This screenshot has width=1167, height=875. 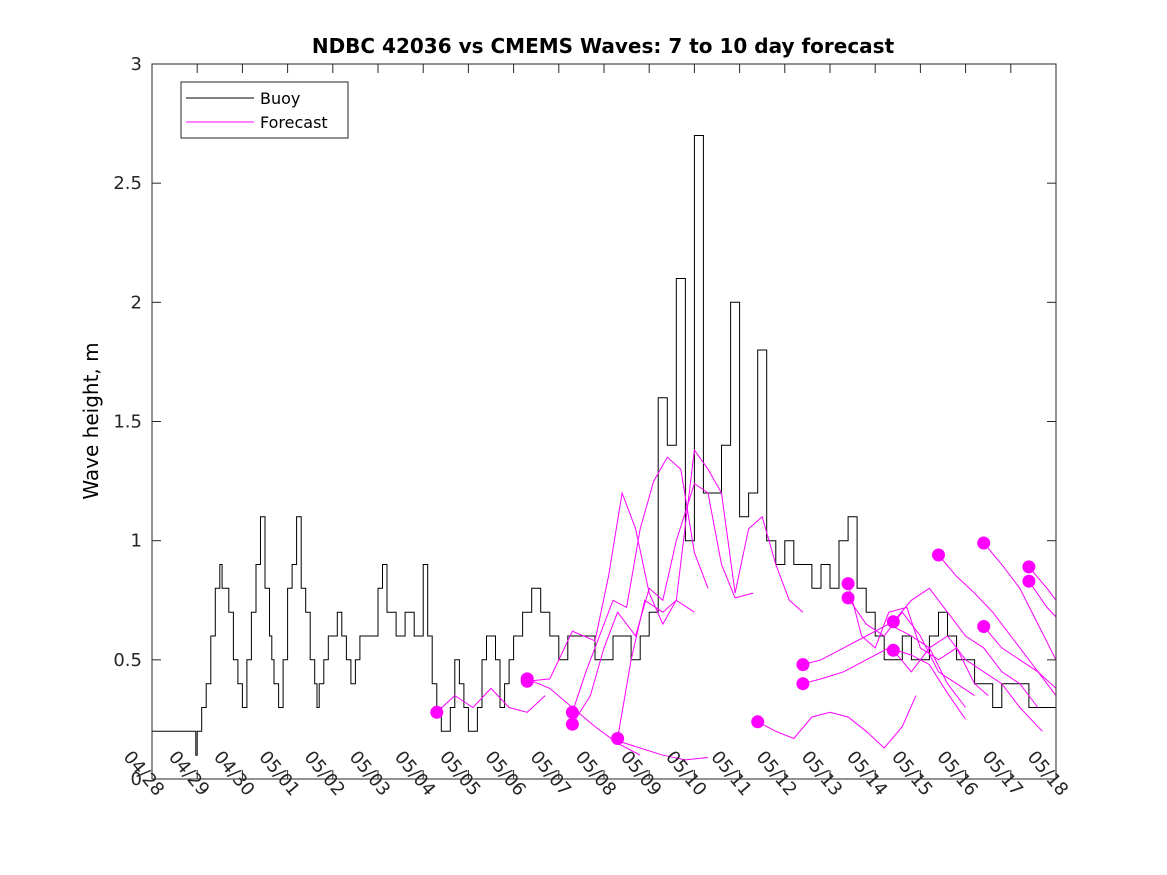 What do you see at coordinates (369, 773) in the screenshot?
I see `x-tick-label: 05/03` at bounding box center [369, 773].